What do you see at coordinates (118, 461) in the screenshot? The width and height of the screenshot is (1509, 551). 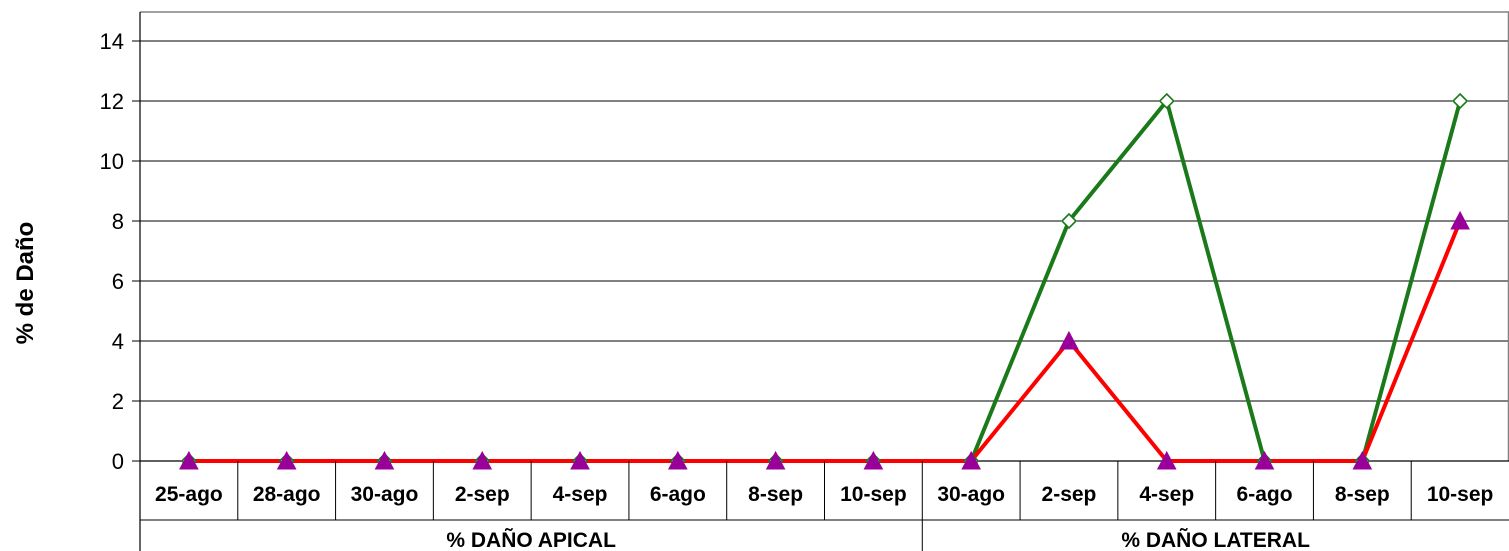 I see `y-tick-label: 0` at bounding box center [118, 461].